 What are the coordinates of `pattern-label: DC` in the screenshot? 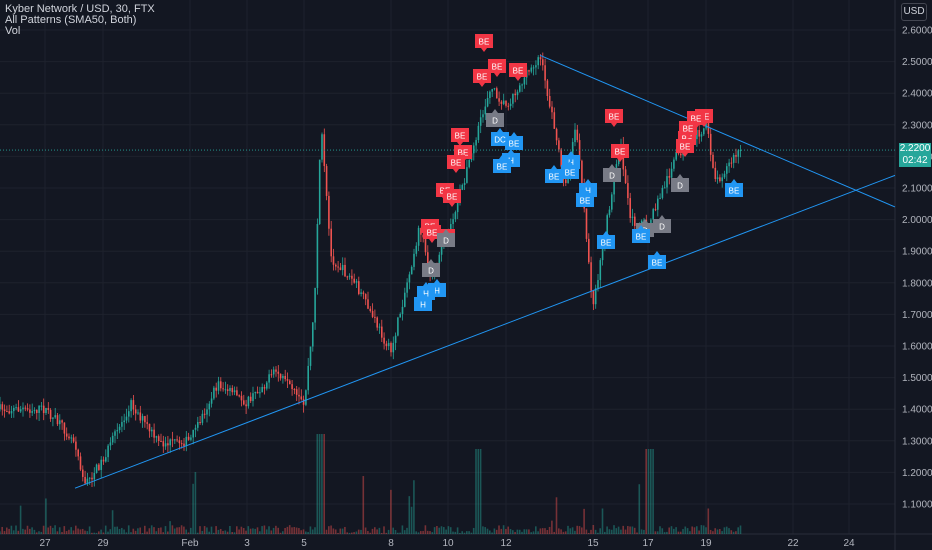 It's located at (500, 137).